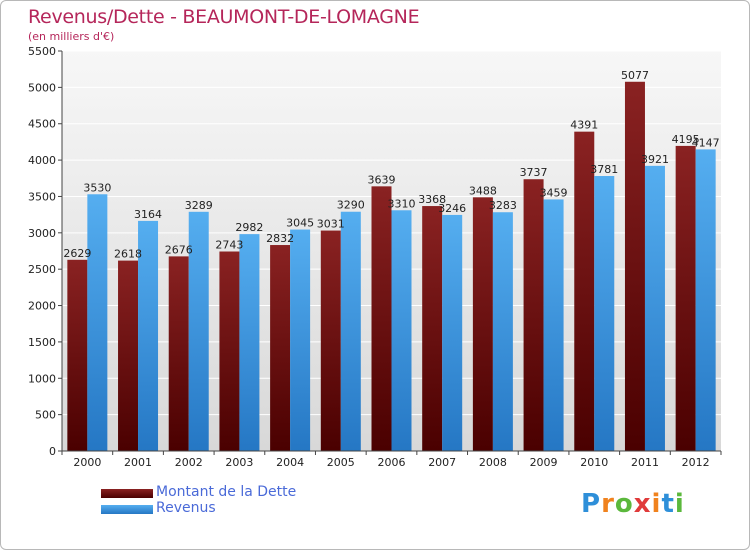  I want to click on y-tick-label: 2000, so click(42, 306).